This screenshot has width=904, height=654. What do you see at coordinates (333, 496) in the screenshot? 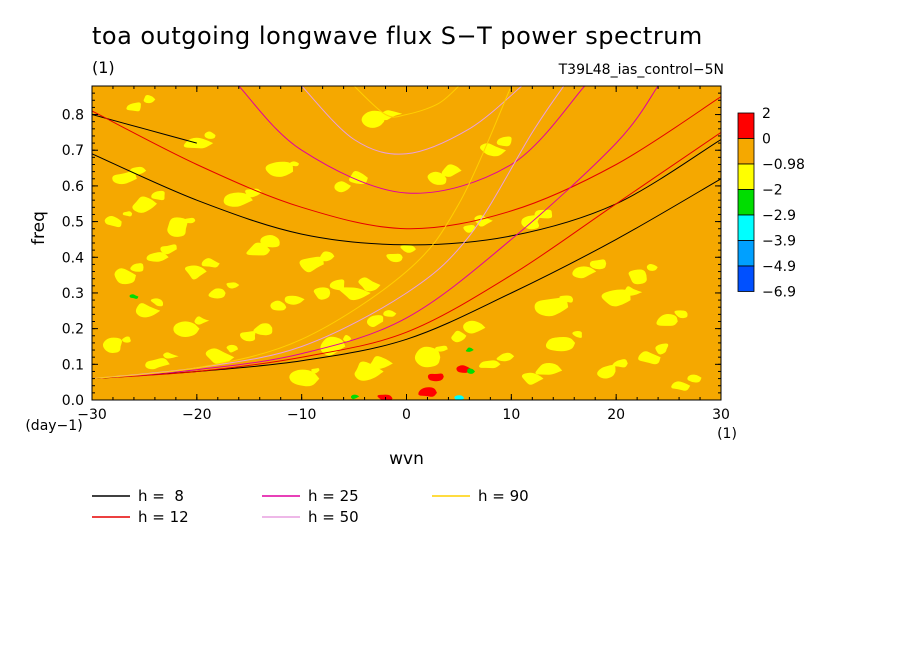
I see `legend-label: h = 25` at bounding box center [333, 496].